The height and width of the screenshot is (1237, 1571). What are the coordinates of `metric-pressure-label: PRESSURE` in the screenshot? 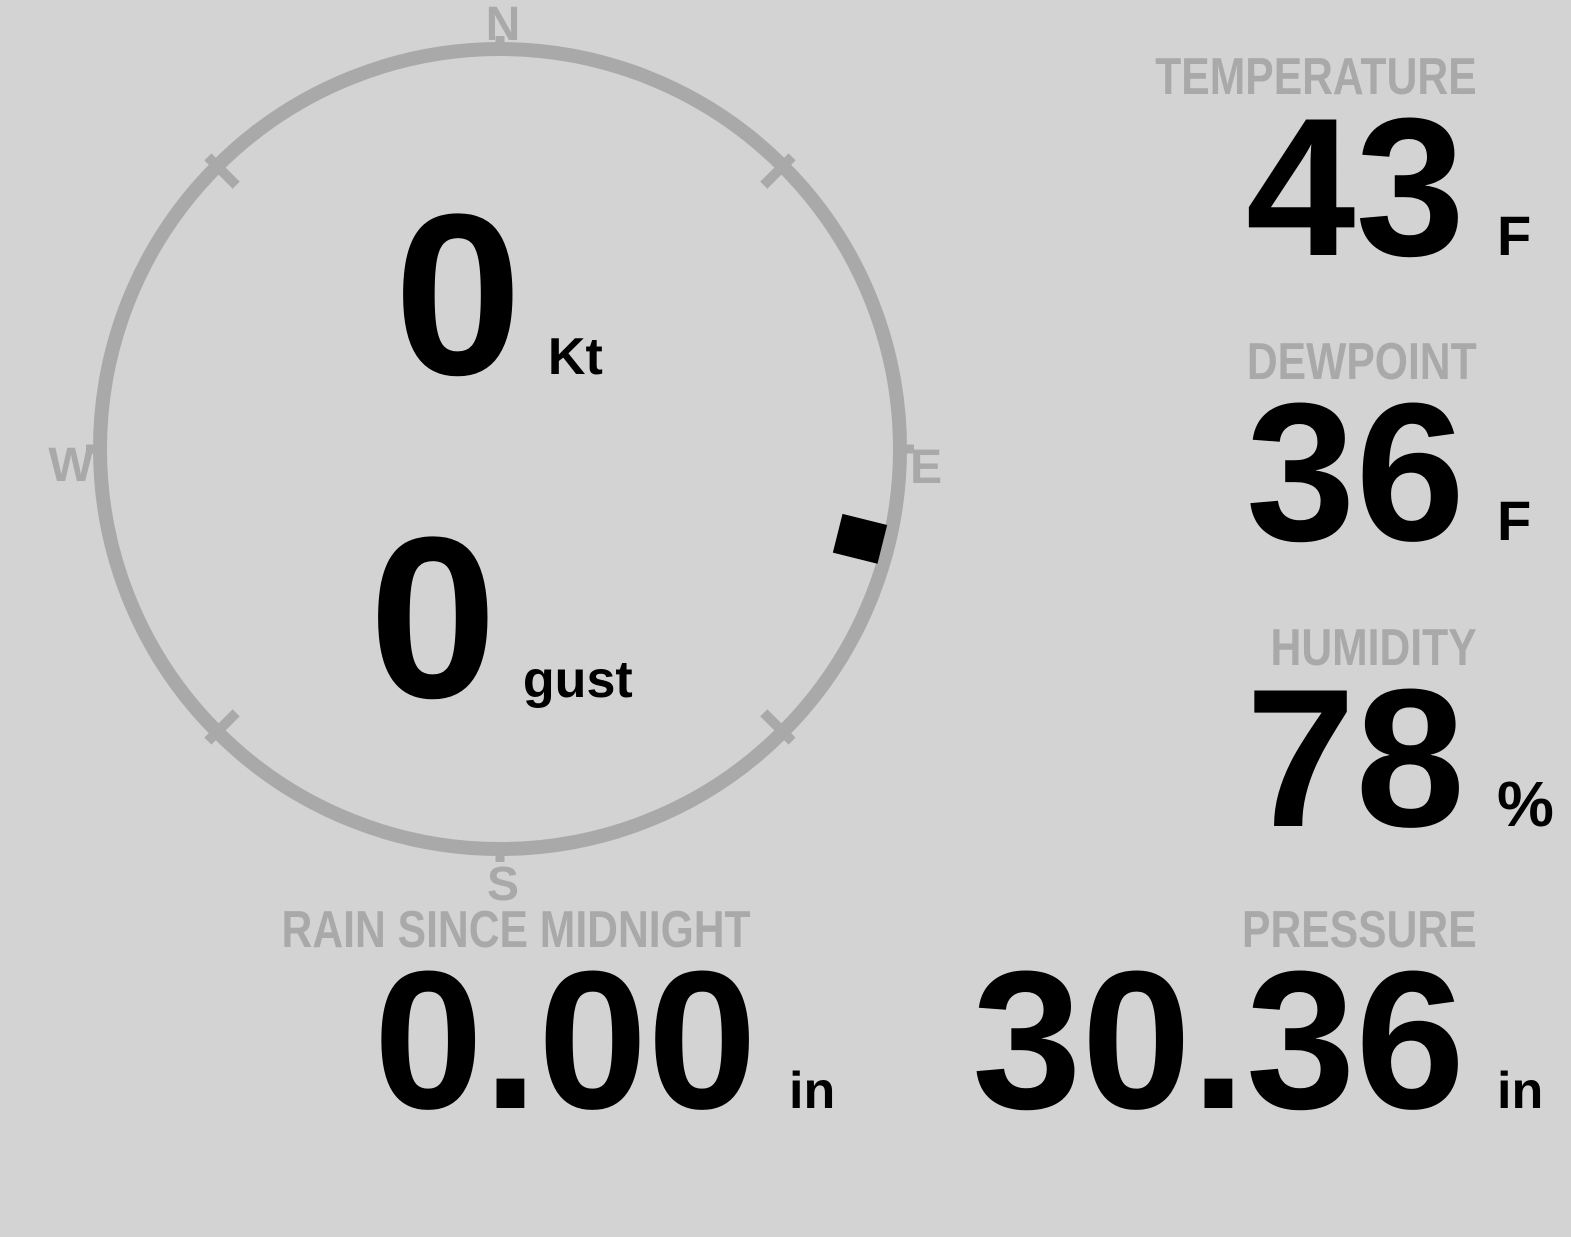 It's located at (1359, 930).